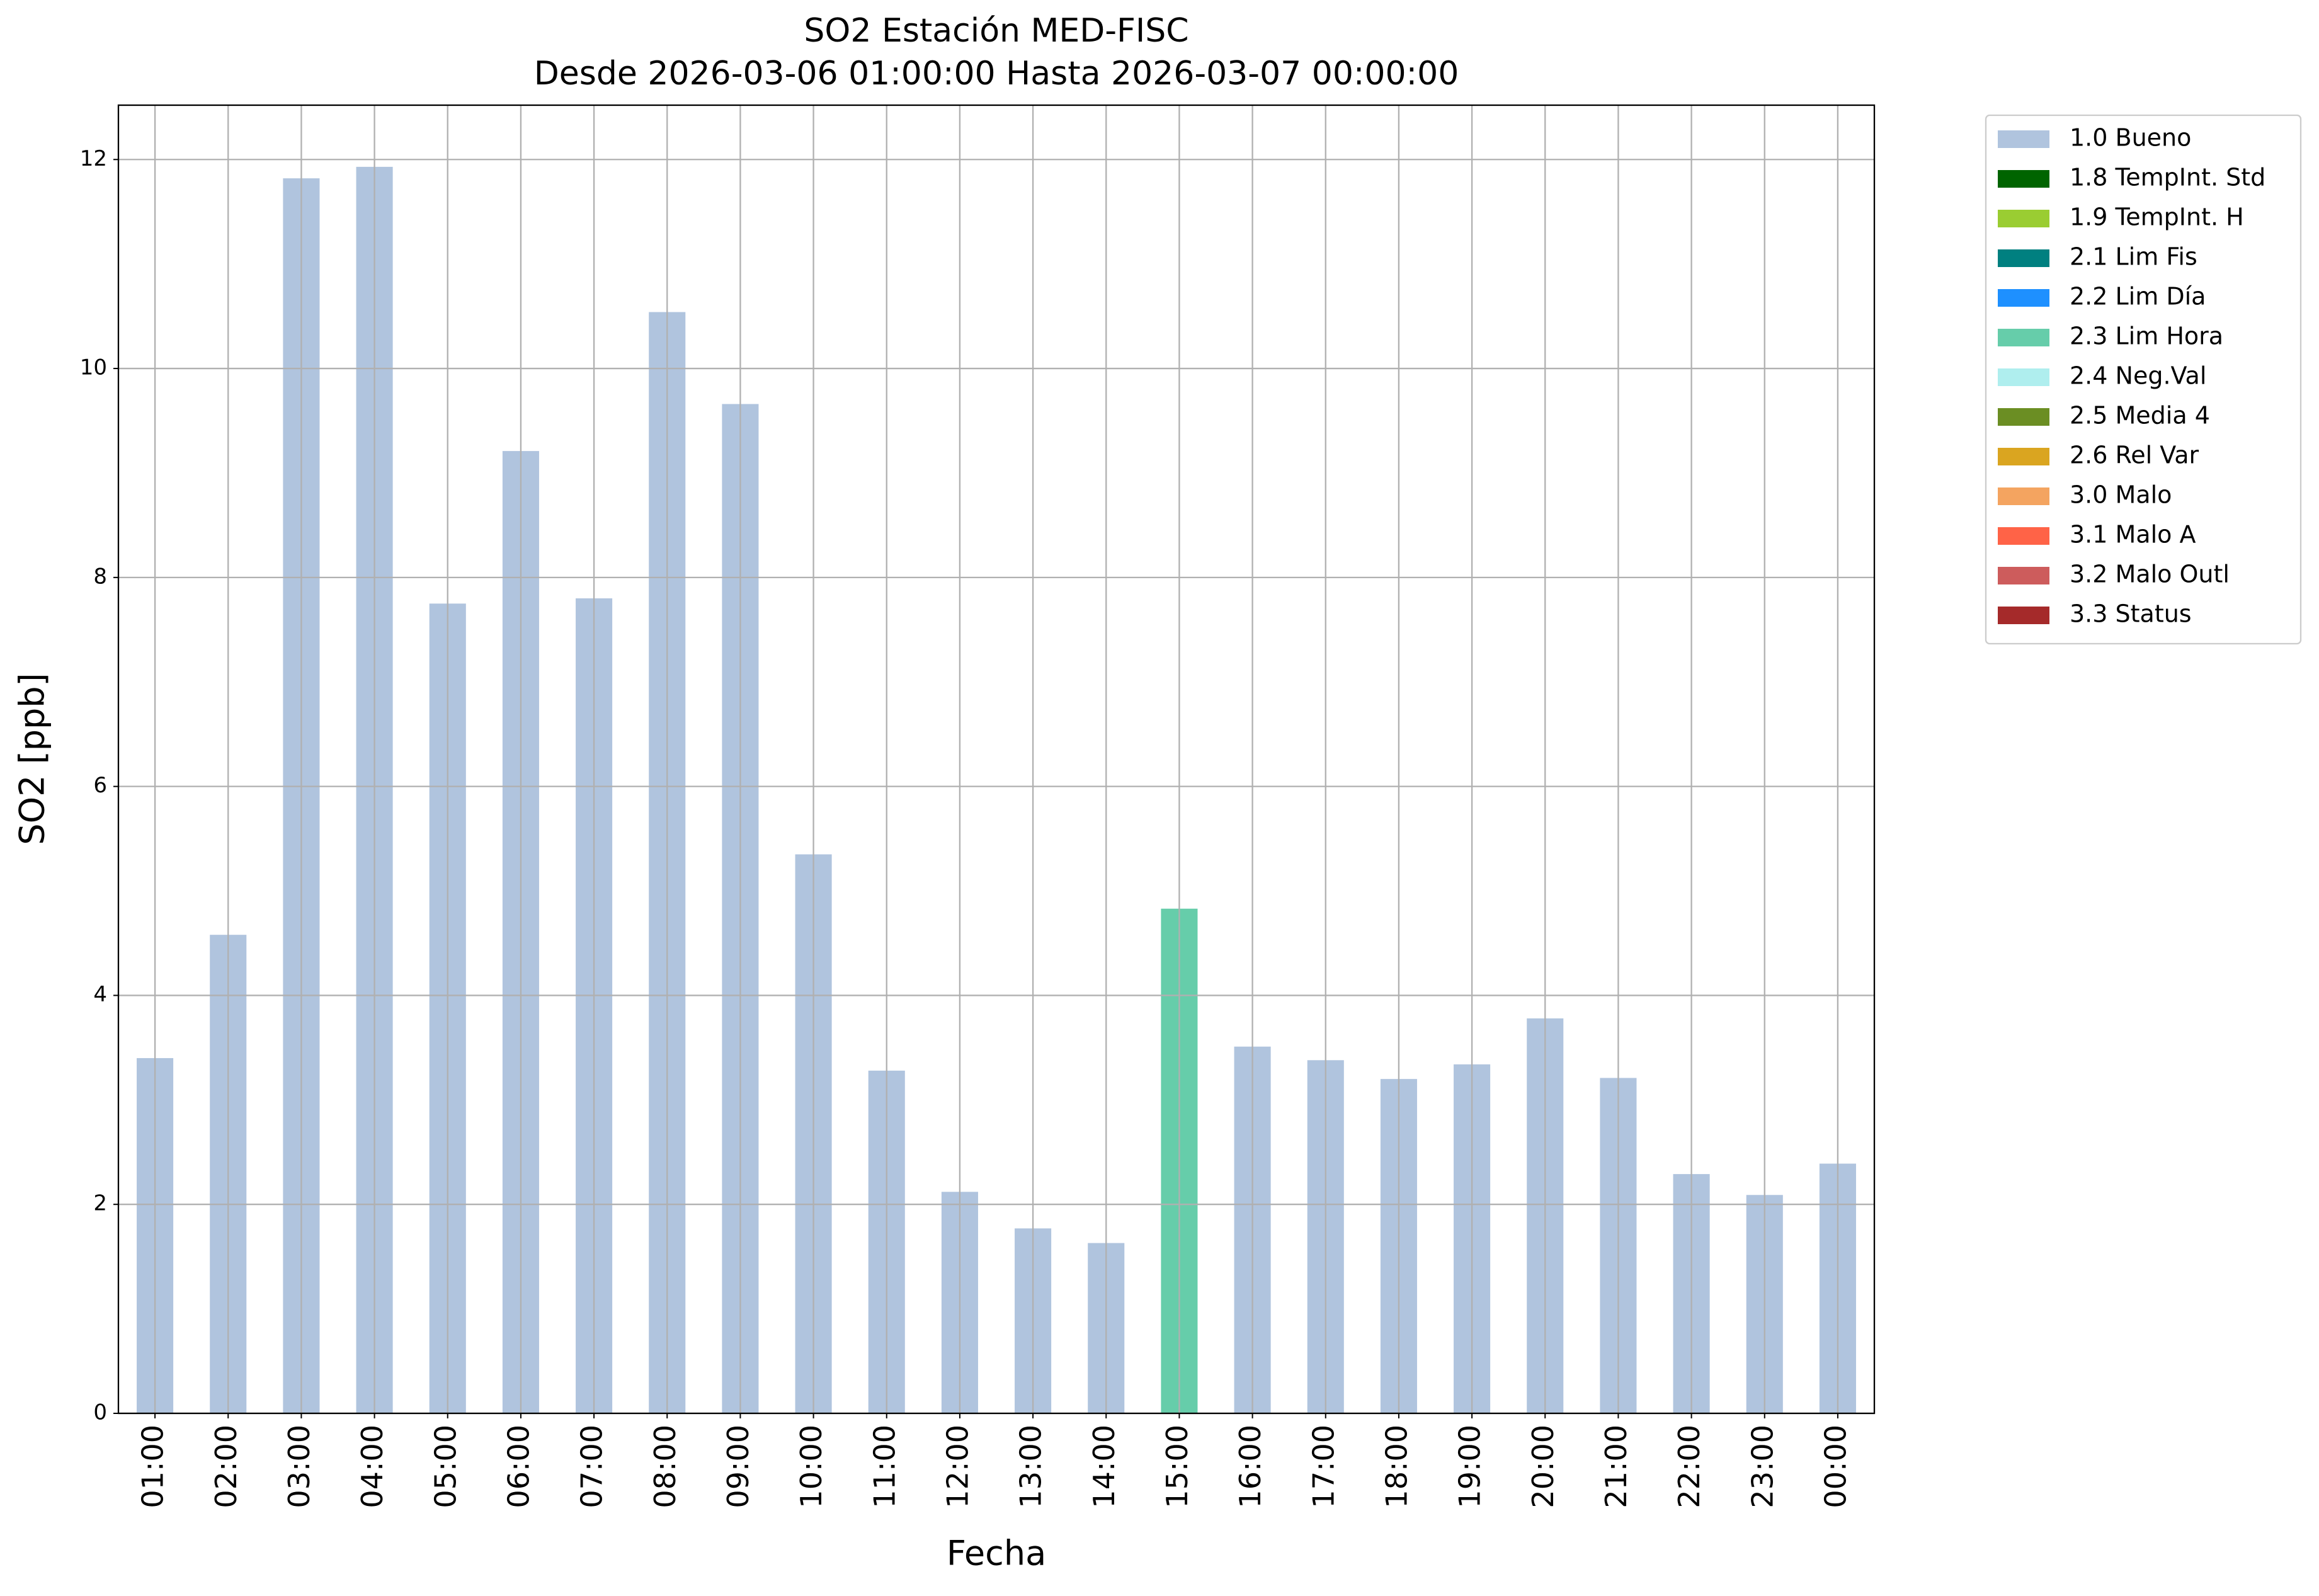 This screenshot has width=2319, height=1596. What do you see at coordinates (996, 1553) in the screenshot?
I see `x-axis-label: Fecha` at bounding box center [996, 1553].